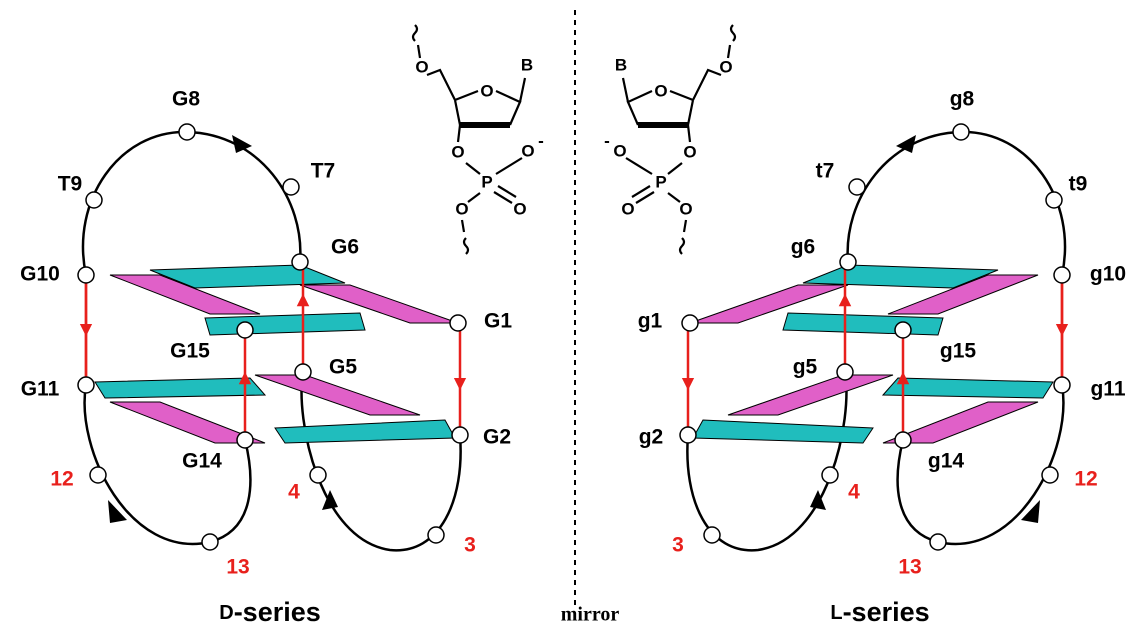  I want to click on node-label: G2, so click(497, 437).